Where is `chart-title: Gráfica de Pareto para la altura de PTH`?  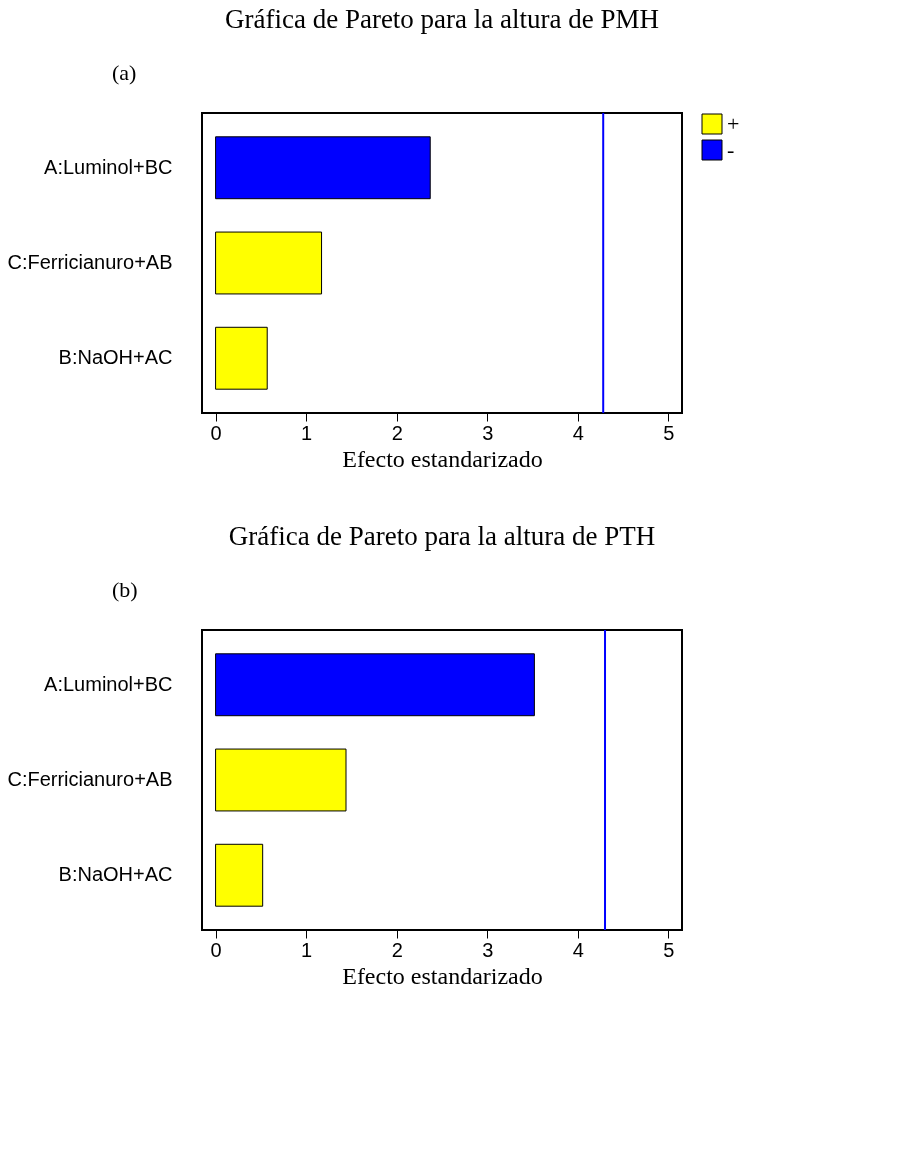
chart-title: Gráfica de Pareto para la altura de PTH is located at coordinates (442, 536).